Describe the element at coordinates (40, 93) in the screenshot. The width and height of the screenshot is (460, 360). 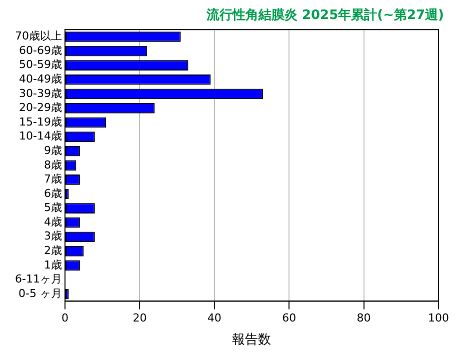
I see `y-tick-label: 30-39歳` at that location.